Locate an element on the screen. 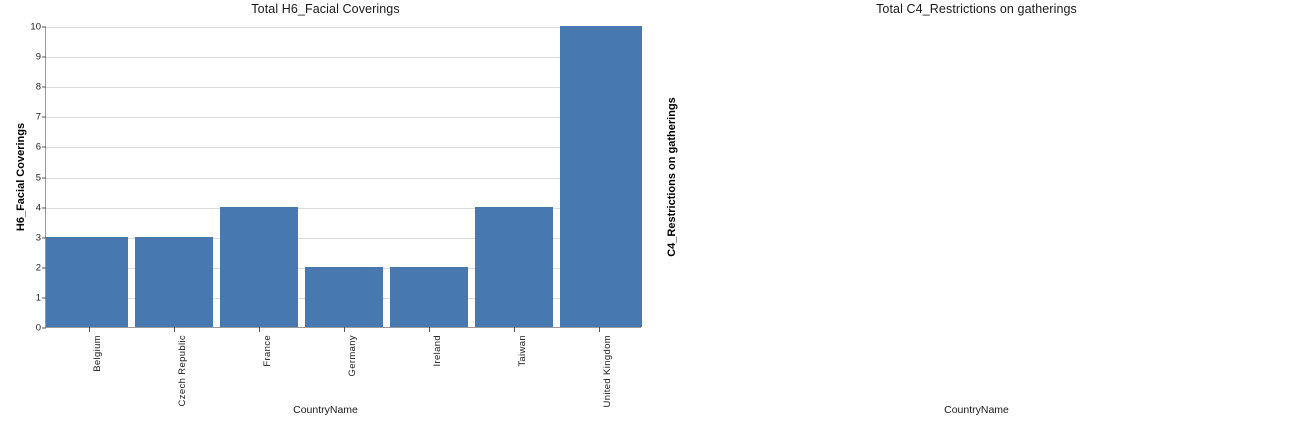 The height and width of the screenshot is (428, 1302). x-tick-label: France is located at coordinates (267, 351).